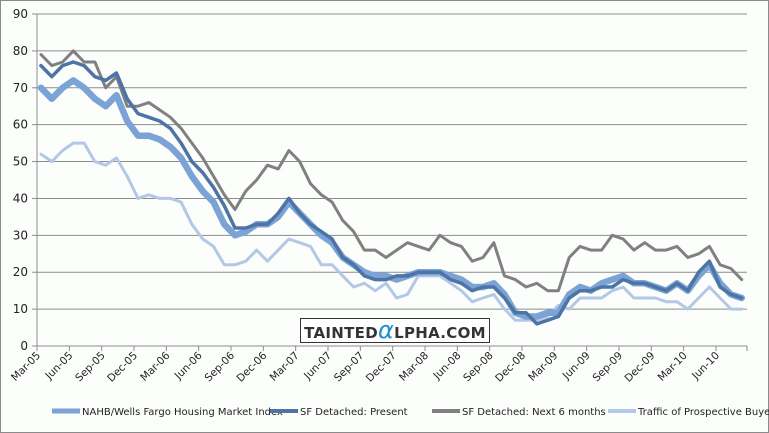 This screenshot has width=769, height=433. What do you see at coordinates (381, 367) in the screenshot?
I see `x-tick-label: Dec-07` at bounding box center [381, 367].